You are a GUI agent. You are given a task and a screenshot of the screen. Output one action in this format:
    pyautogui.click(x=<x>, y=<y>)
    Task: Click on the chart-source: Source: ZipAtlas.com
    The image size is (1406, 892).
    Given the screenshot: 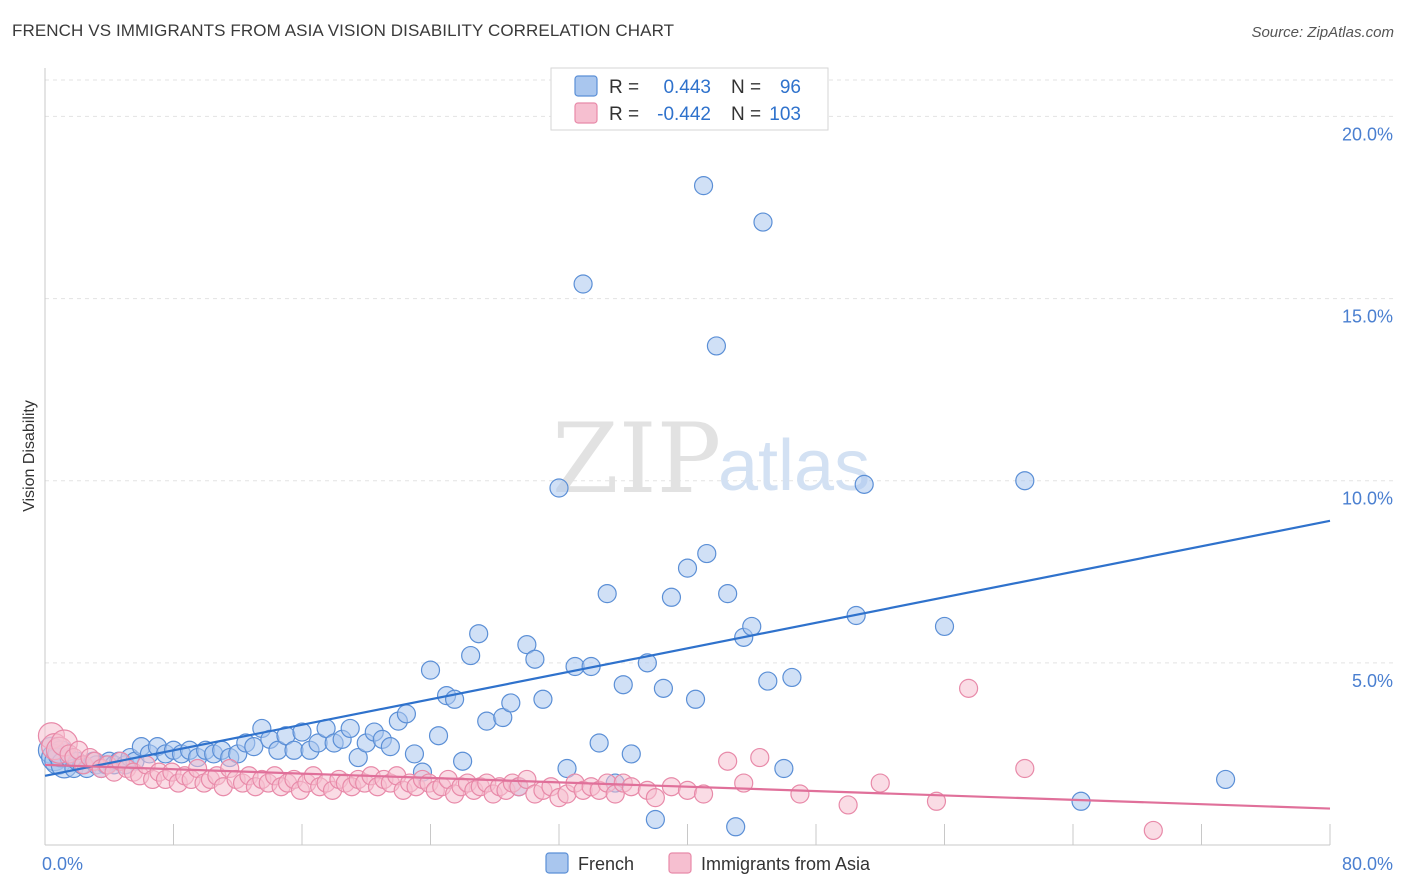 What is the action you would take?
    pyautogui.click(x=1322, y=32)
    